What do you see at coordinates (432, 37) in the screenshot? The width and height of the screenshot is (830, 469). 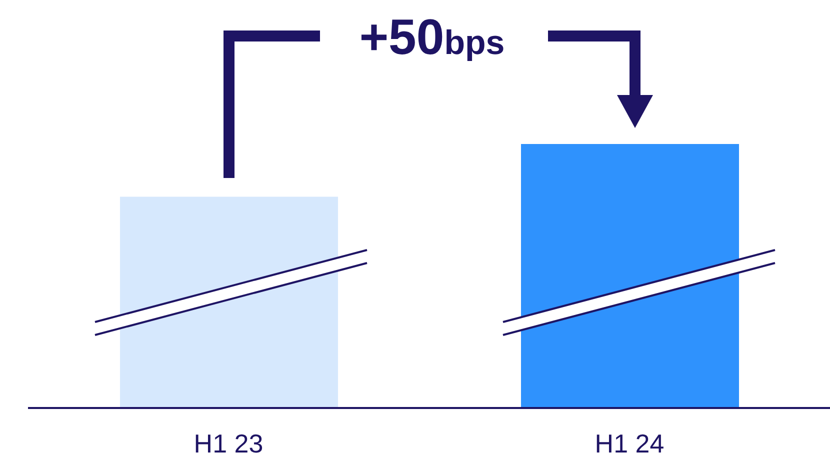 I see `text: +50bps` at bounding box center [432, 37].